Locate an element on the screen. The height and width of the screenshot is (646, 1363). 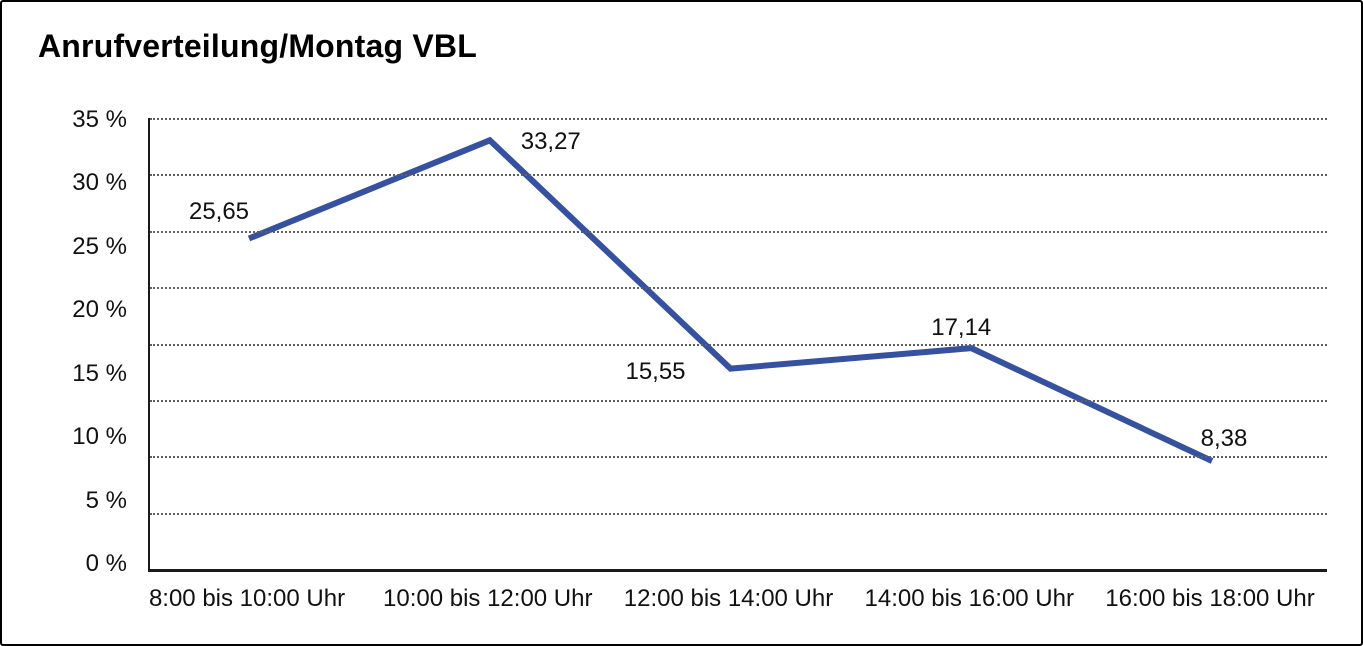
y-tick-label: 30 % is located at coordinates (99, 183).